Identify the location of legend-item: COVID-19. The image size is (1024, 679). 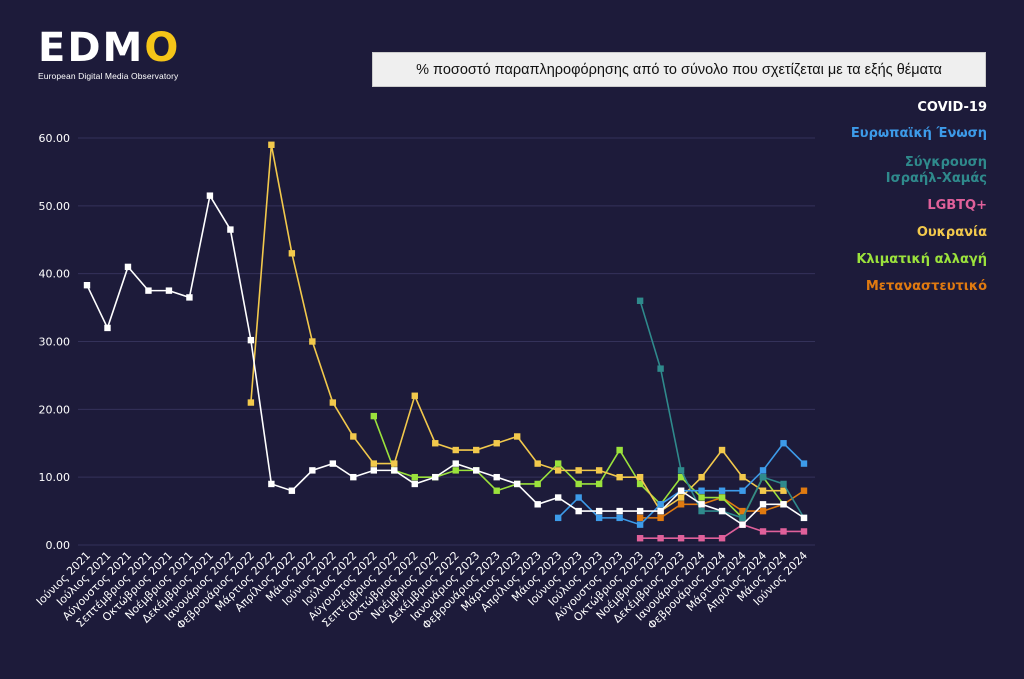
(952, 107).